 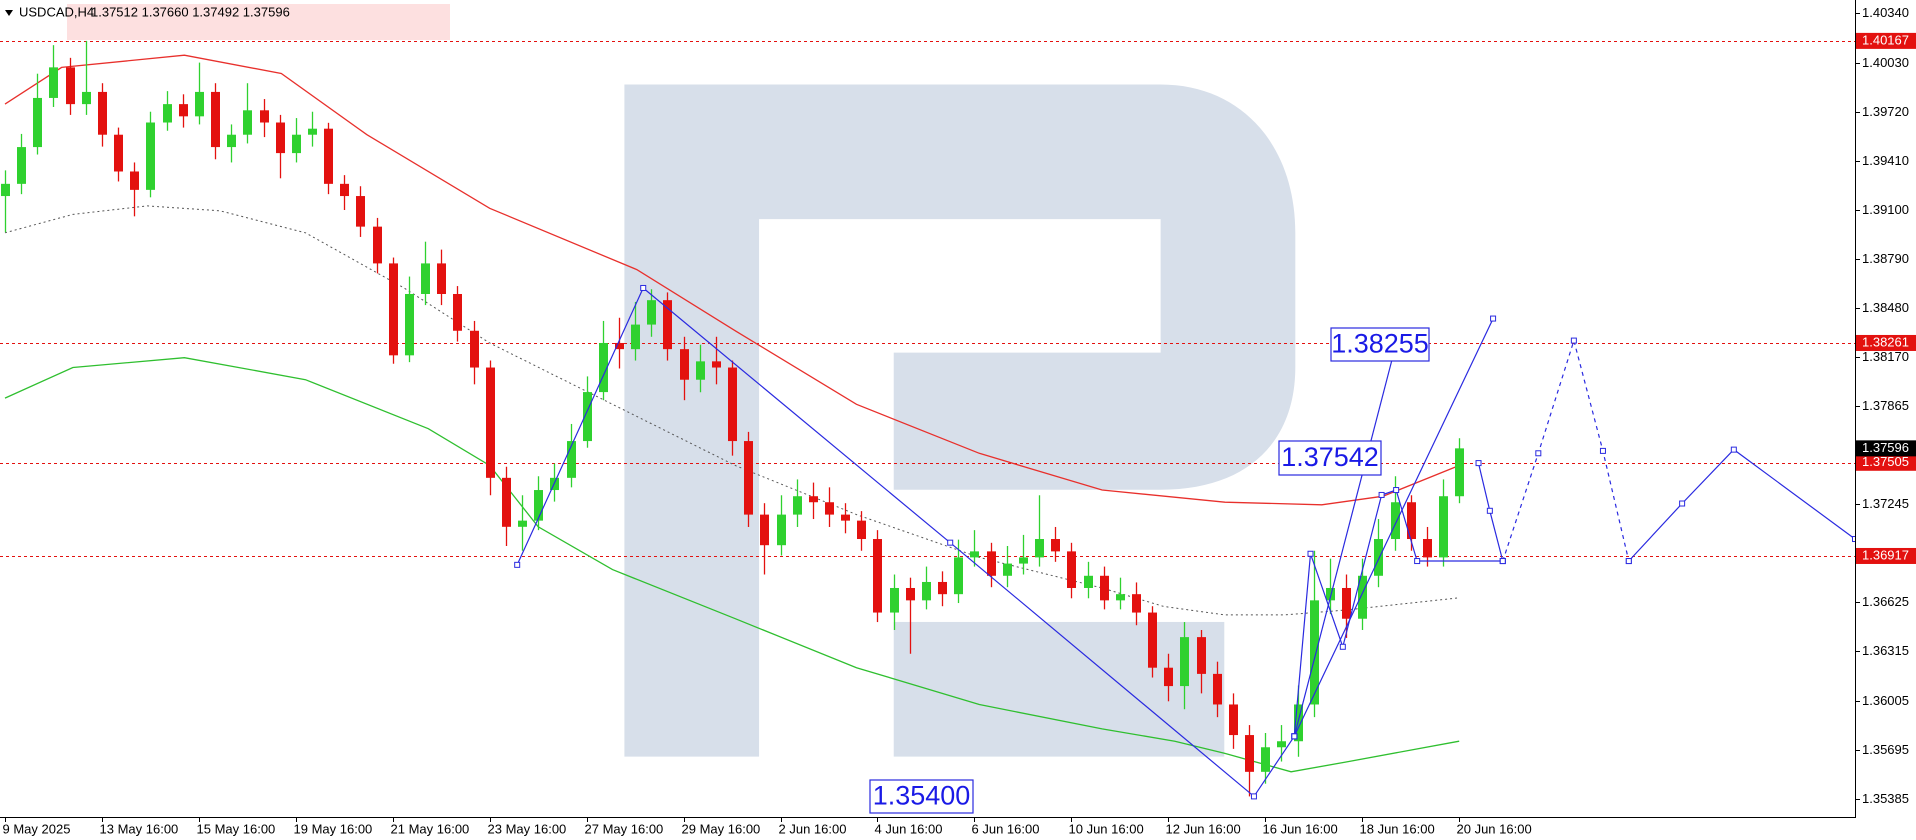 I want to click on wave-line, so click(x=1345, y=540).